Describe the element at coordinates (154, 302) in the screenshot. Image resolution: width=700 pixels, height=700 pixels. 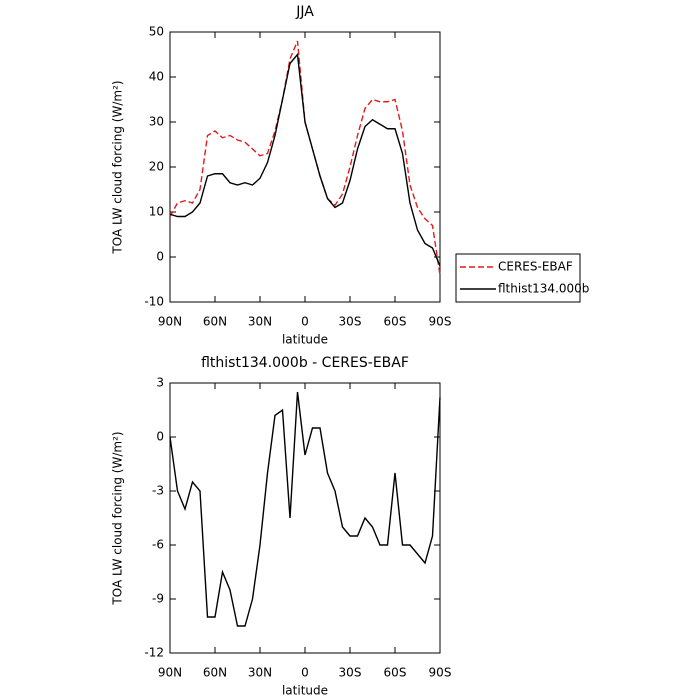
I see `y-tick-label: -10` at that location.